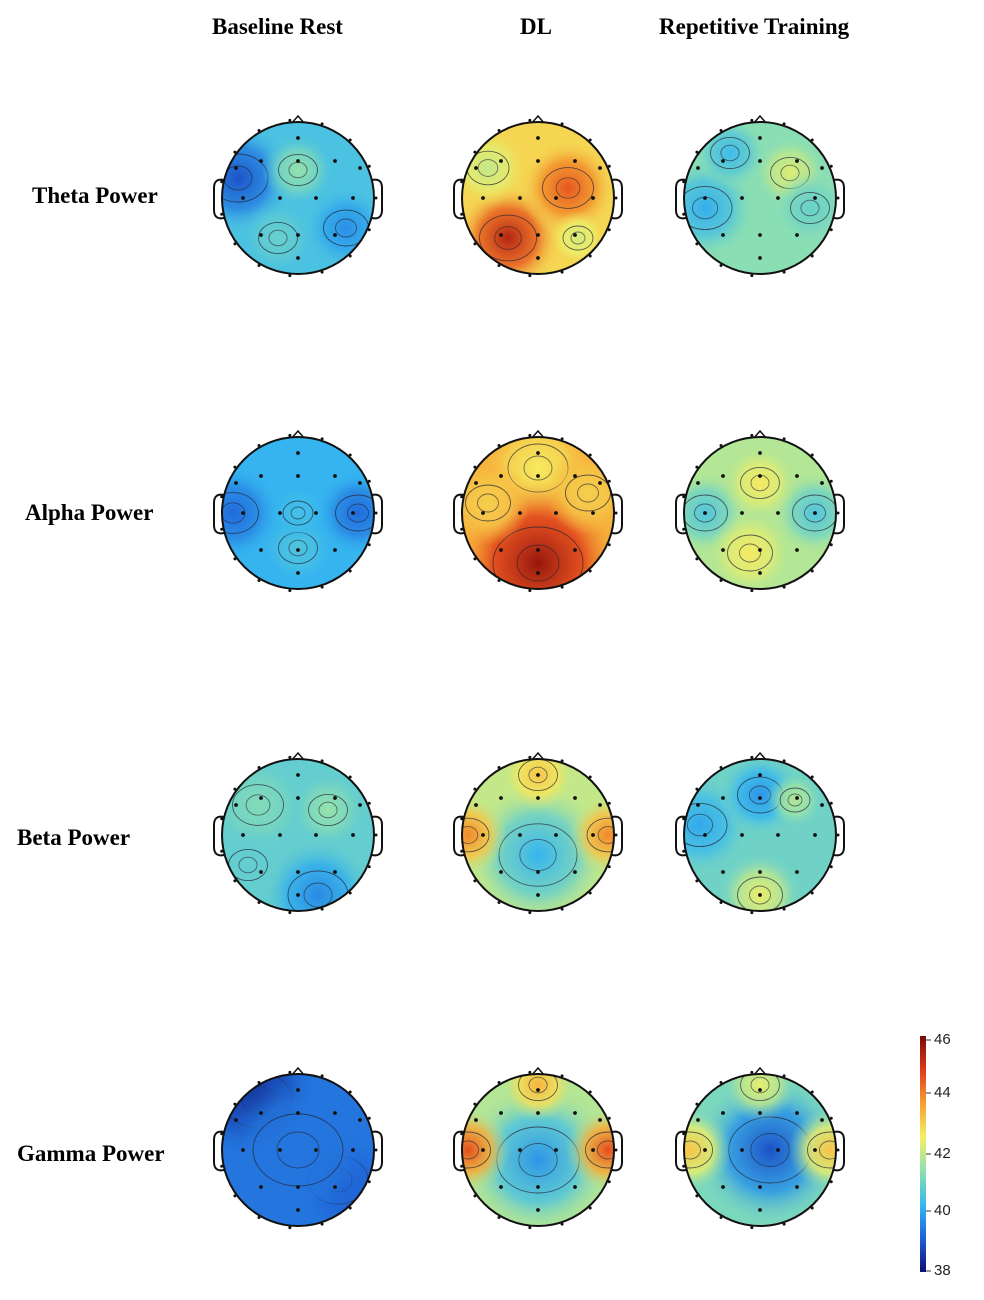 This screenshot has height=1300, width=984. I want to click on topomap-r1-c1, so click(538, 511).